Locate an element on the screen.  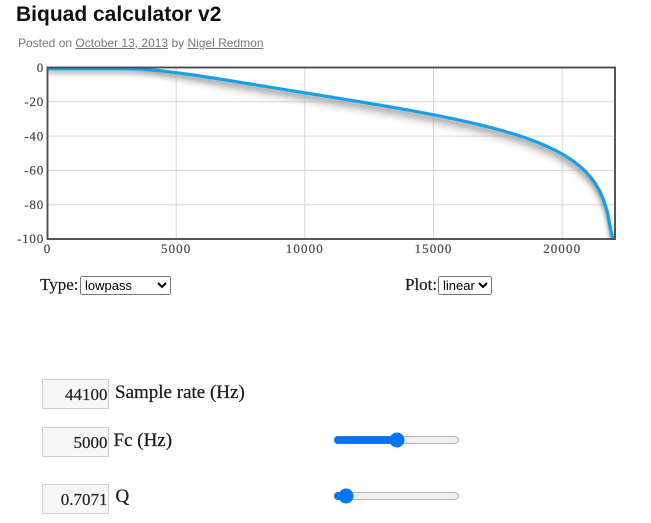
svg-text: 20000 is located at coordinates (562, 248).